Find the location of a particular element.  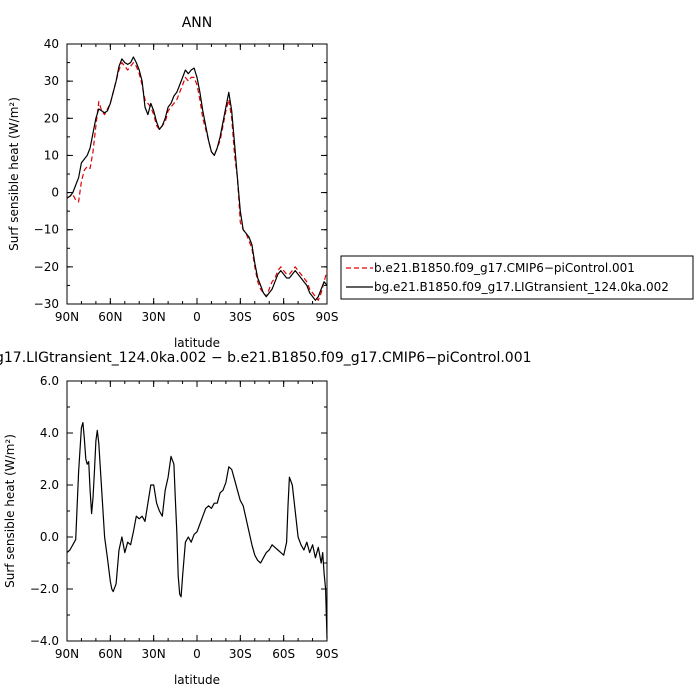

top-plot-frame is located at coordinates (197, 174).